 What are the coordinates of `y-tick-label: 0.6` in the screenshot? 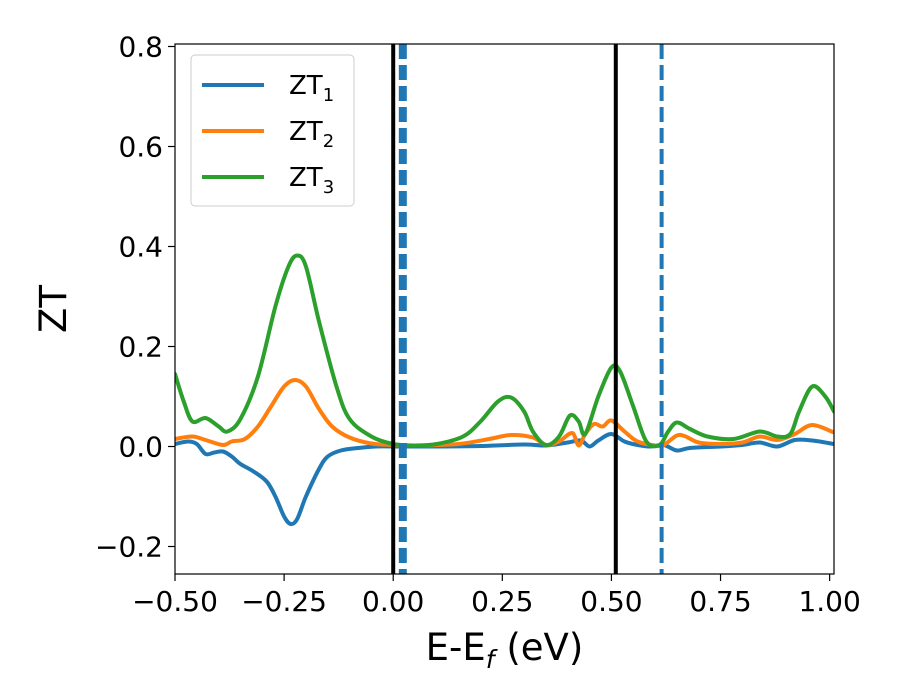 It's located at (140, 147).